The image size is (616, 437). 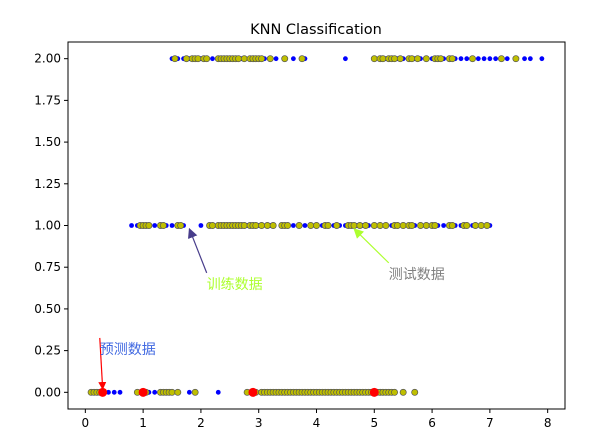 I want to click on y-tick-label: 0.25, so click(x=47, y=351).